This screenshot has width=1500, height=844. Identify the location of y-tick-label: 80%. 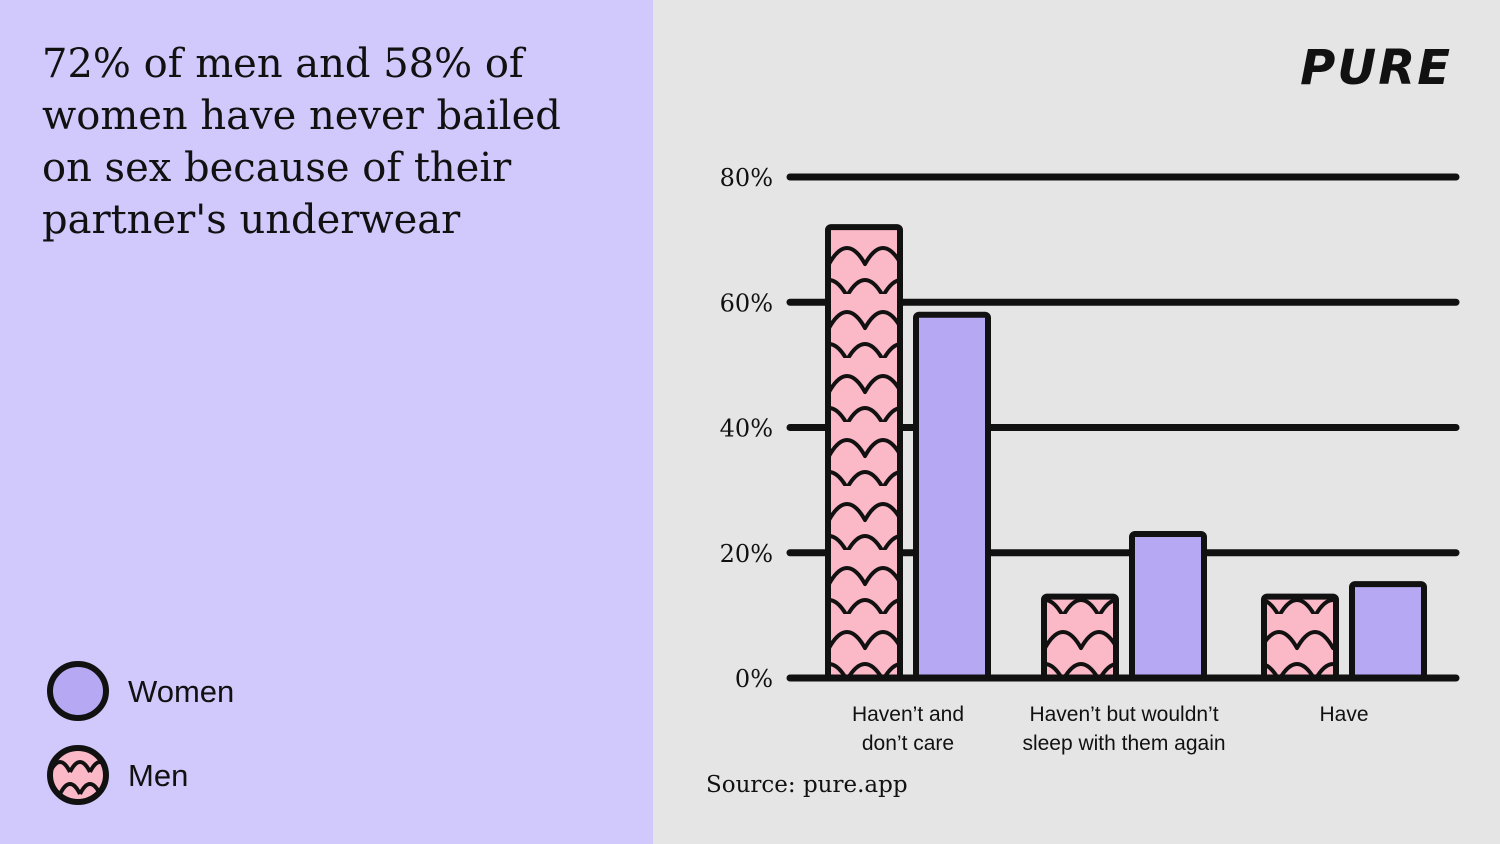
(746, 178).